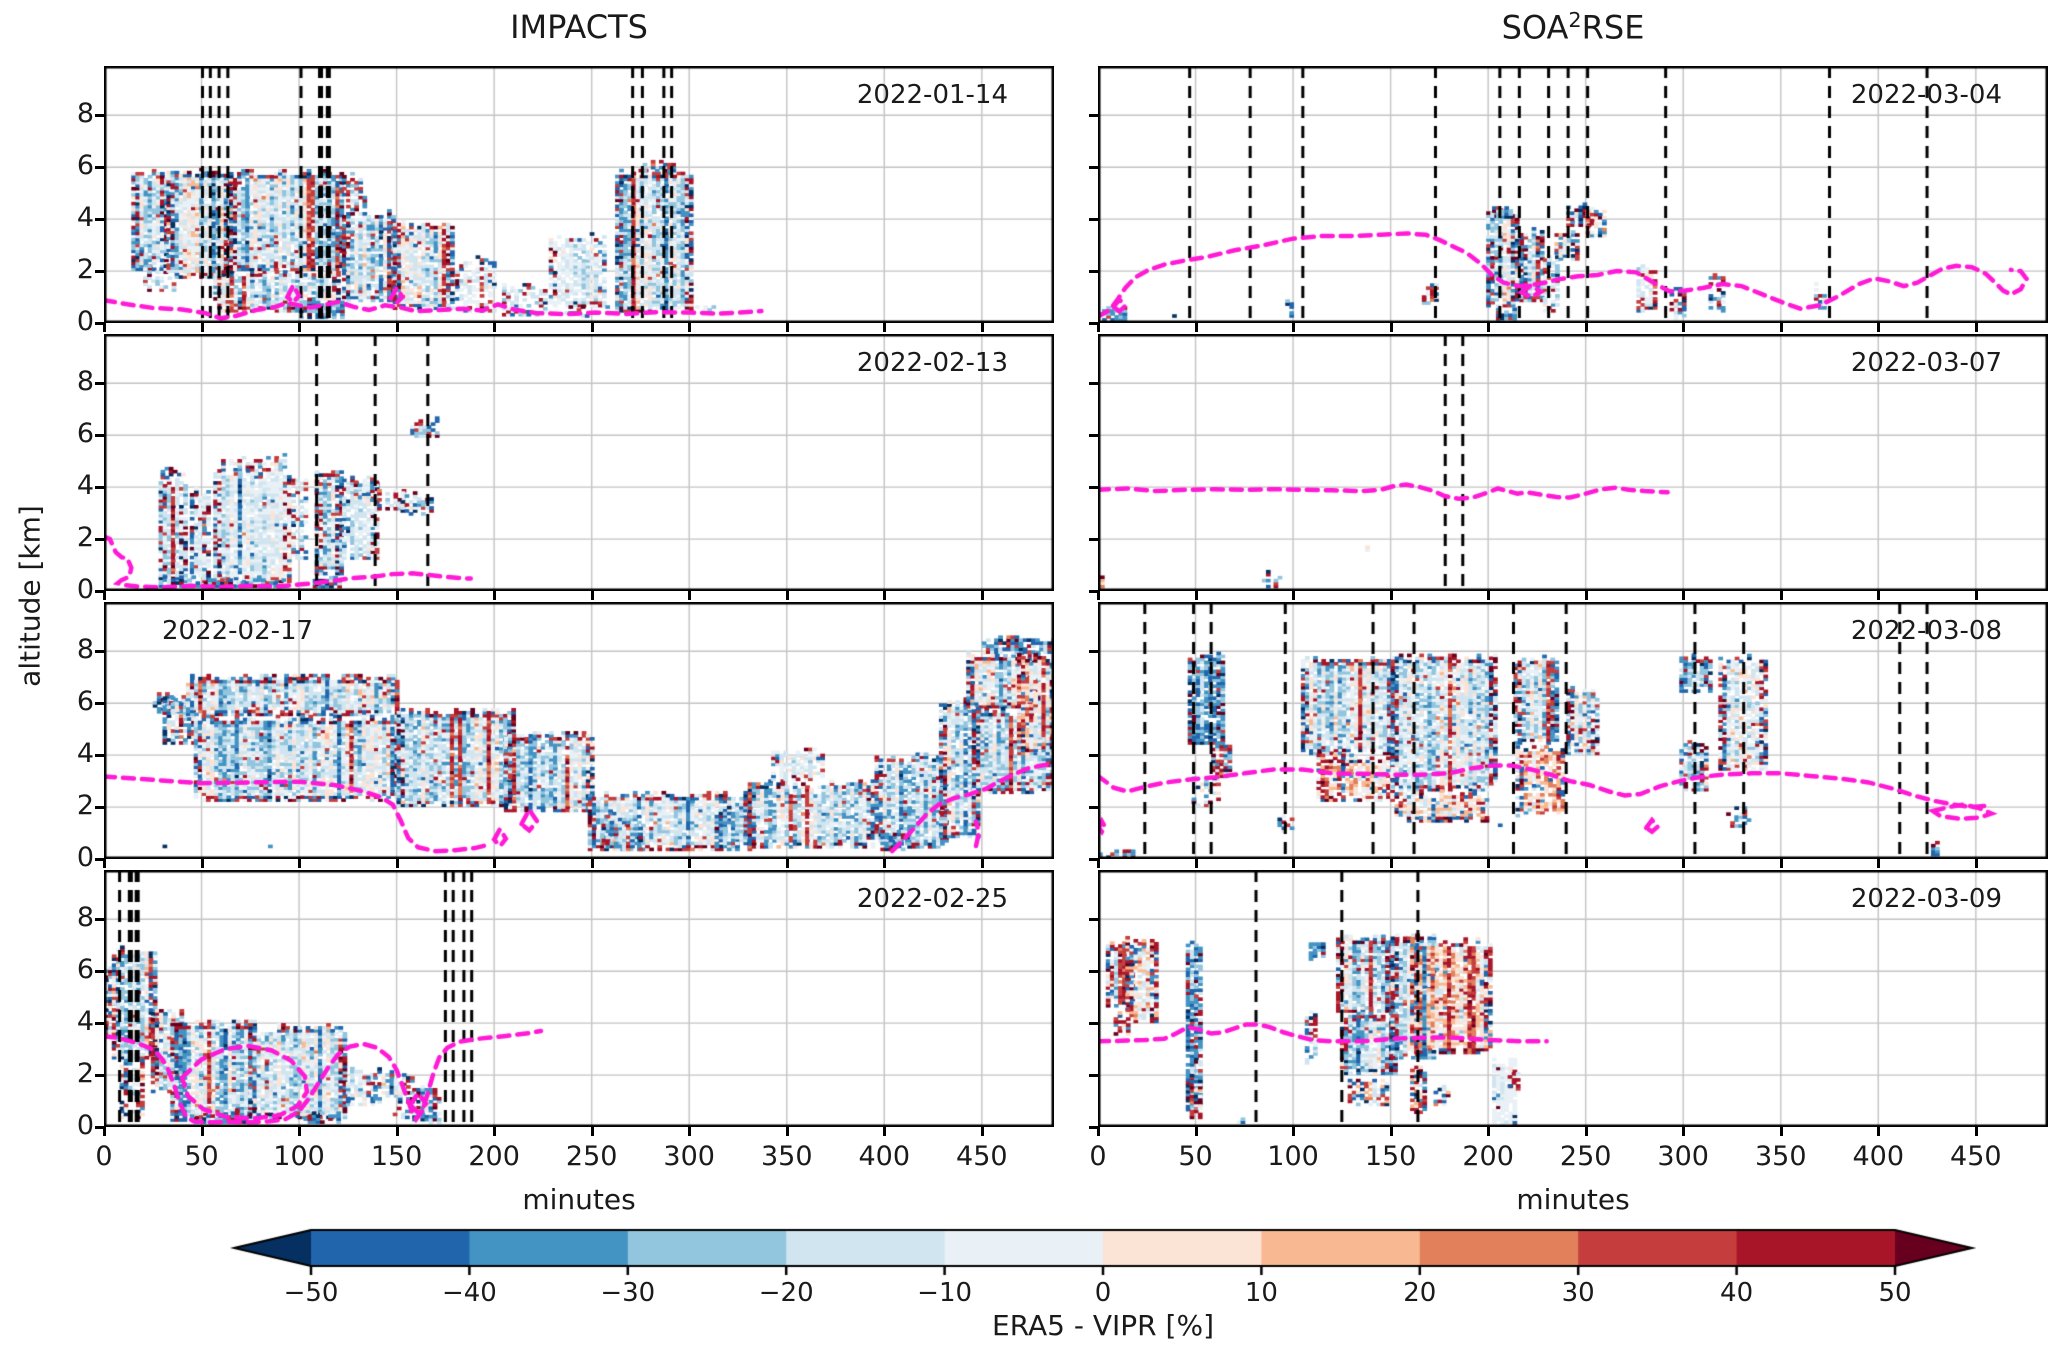  I want to click on y-tick-label: 6, so click(85, 970).